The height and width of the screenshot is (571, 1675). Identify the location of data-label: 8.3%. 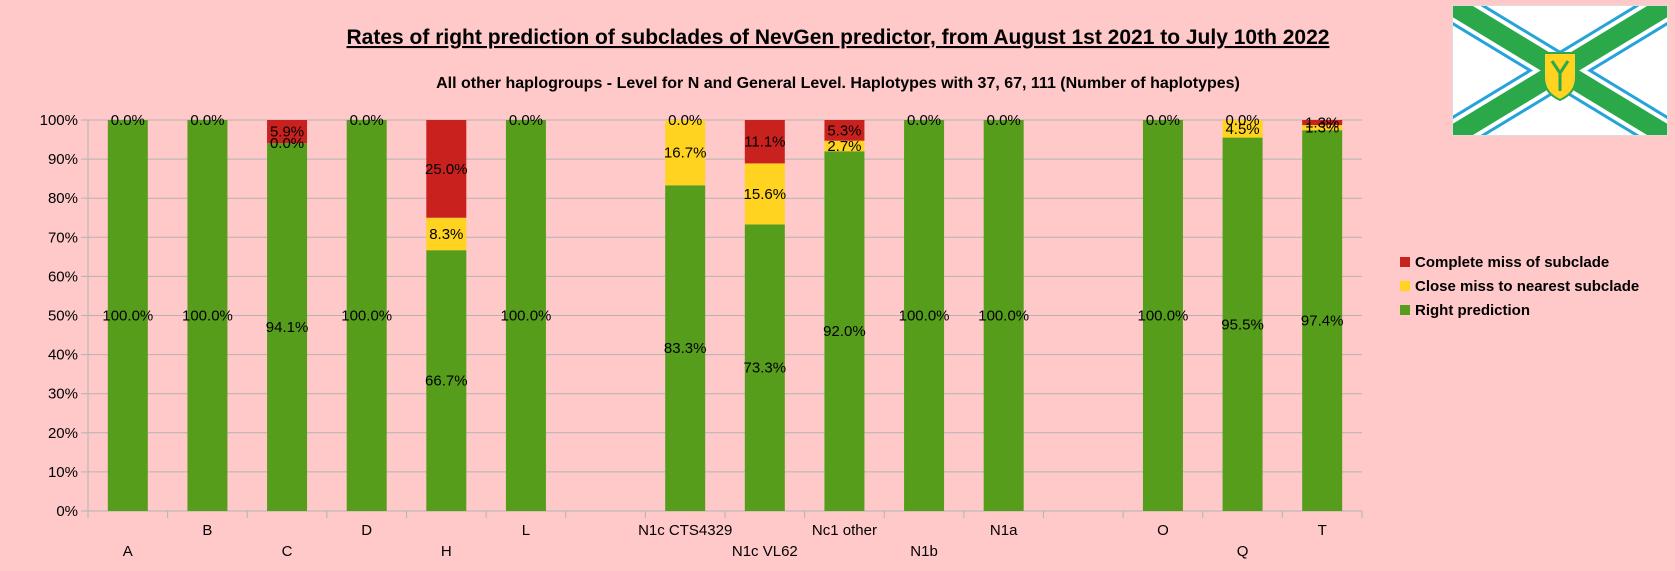
(446, 234).